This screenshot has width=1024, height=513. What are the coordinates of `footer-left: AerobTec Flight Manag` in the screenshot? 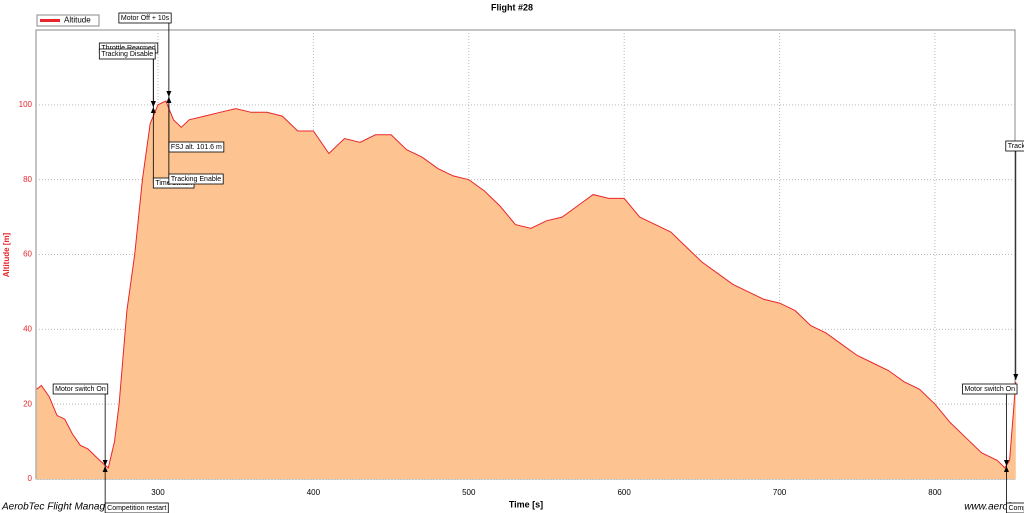 It's located at (53, 507).